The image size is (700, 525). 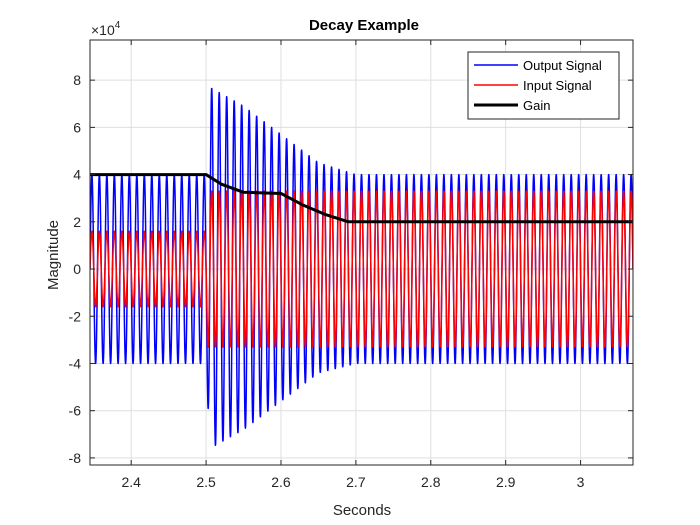 What do you see at coordinates (77, 80) in the screenshot?
I see `y-tick-label: 8` at bounding box center [77, 80].